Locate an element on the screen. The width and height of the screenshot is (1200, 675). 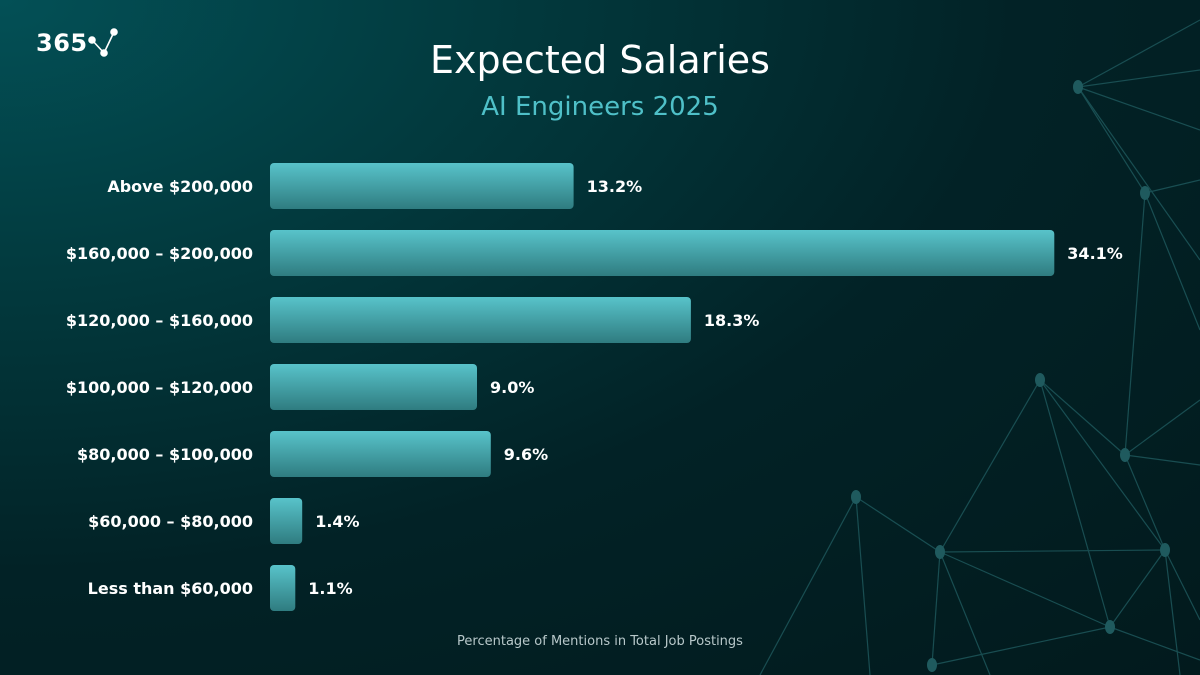
value-label: 34.1% is located at coordinates (1095, 253).